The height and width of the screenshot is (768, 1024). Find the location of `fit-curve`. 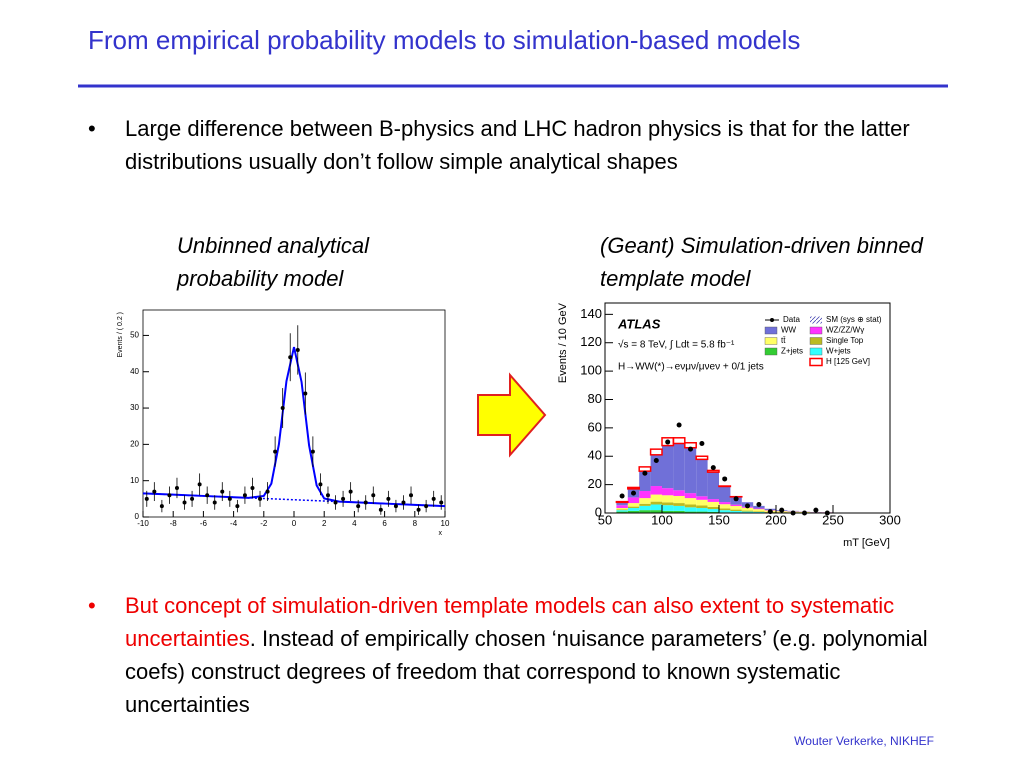

fit-curve is located at coordinates (294, 427).